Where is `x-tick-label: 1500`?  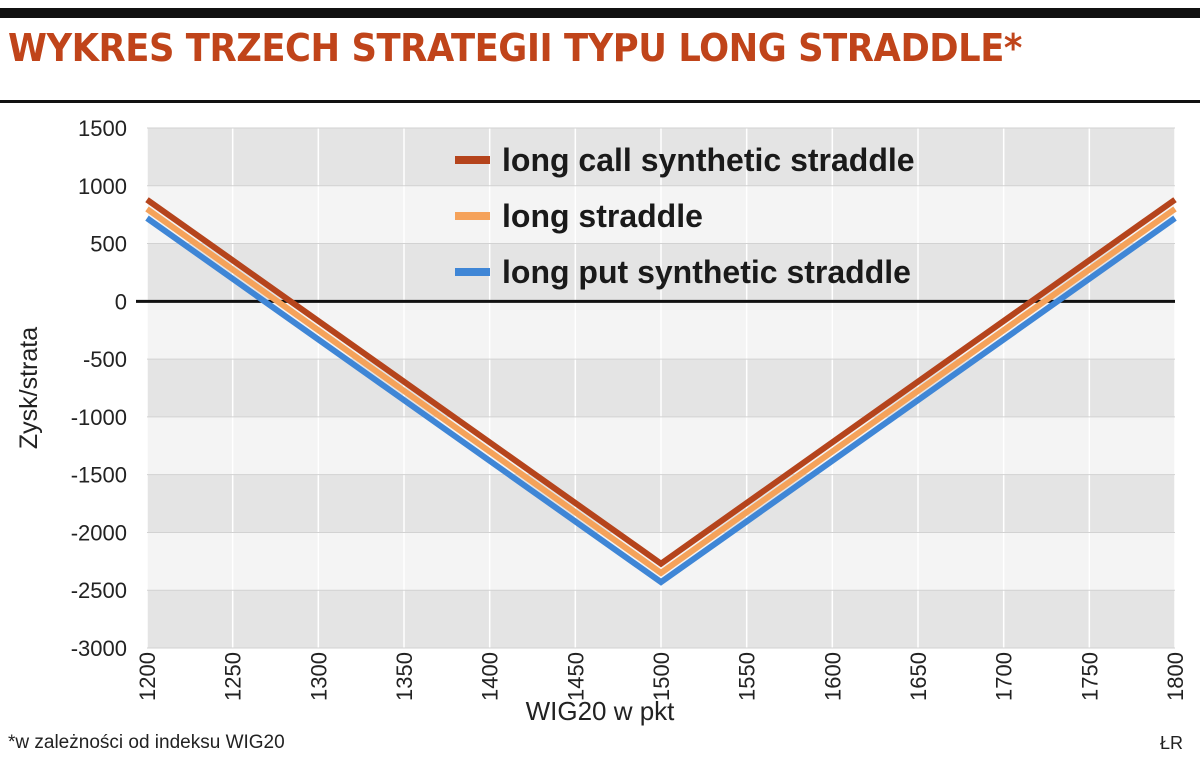
x-tick-label: 1500 is located at coordinates (661, 676).